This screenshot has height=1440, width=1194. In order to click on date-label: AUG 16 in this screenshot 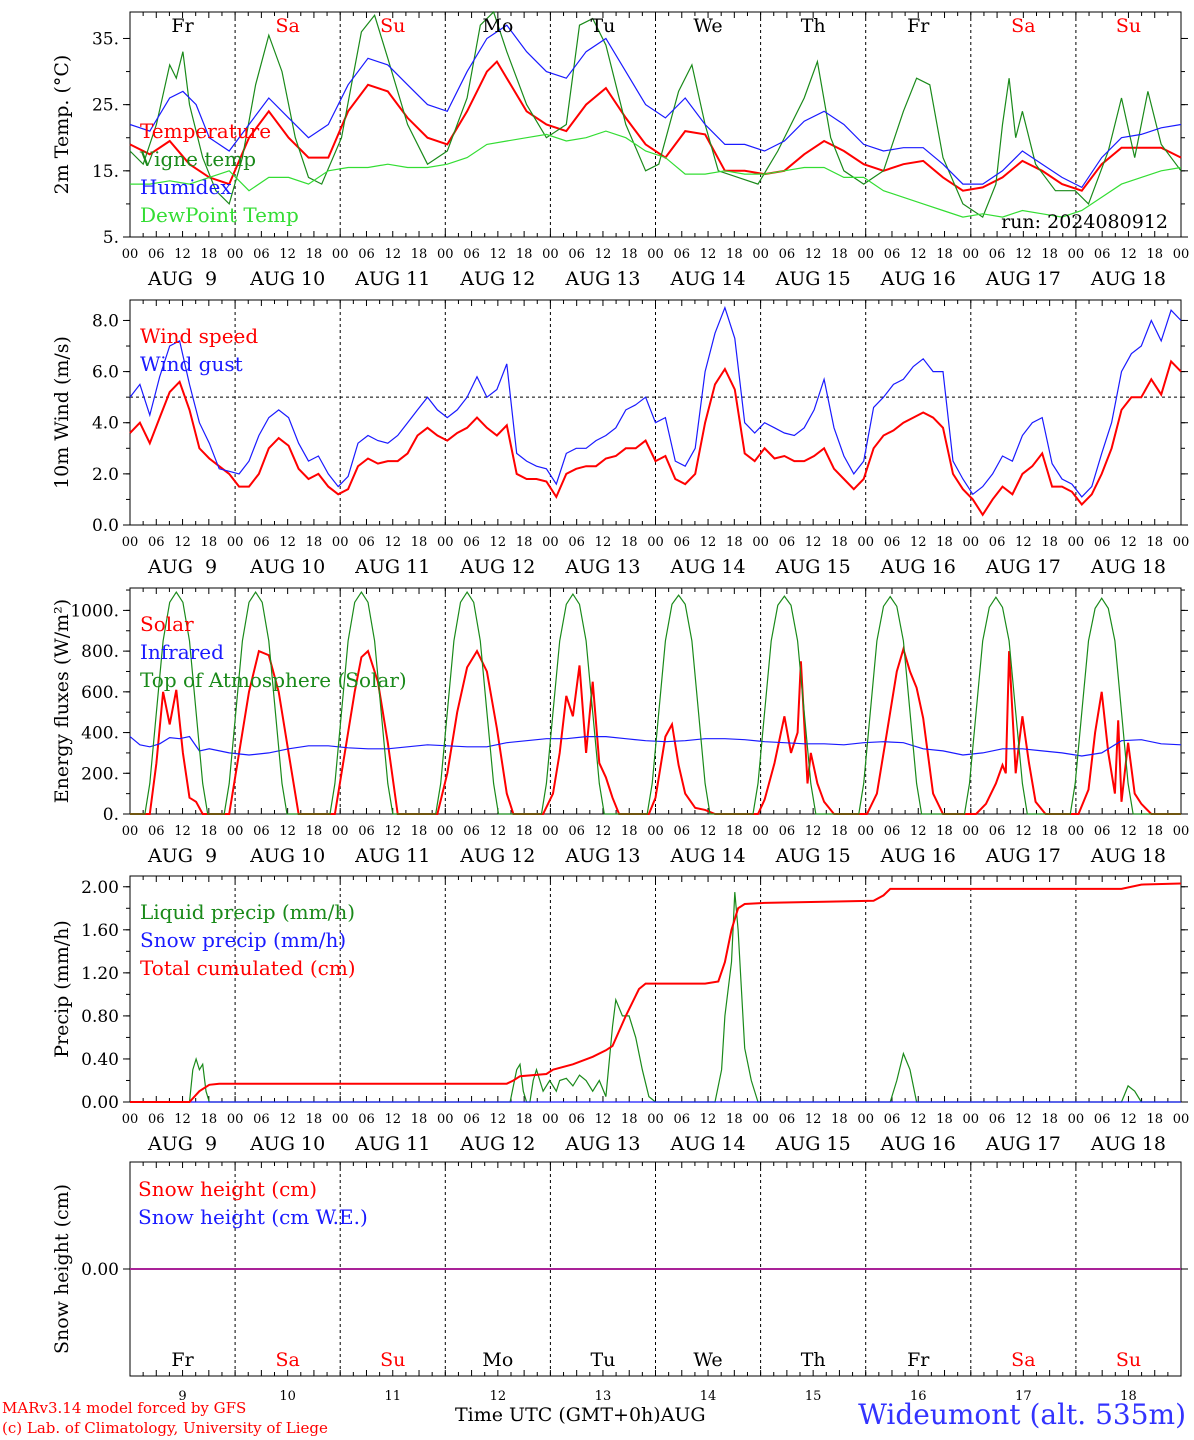, I will do `click(918, 279)`.